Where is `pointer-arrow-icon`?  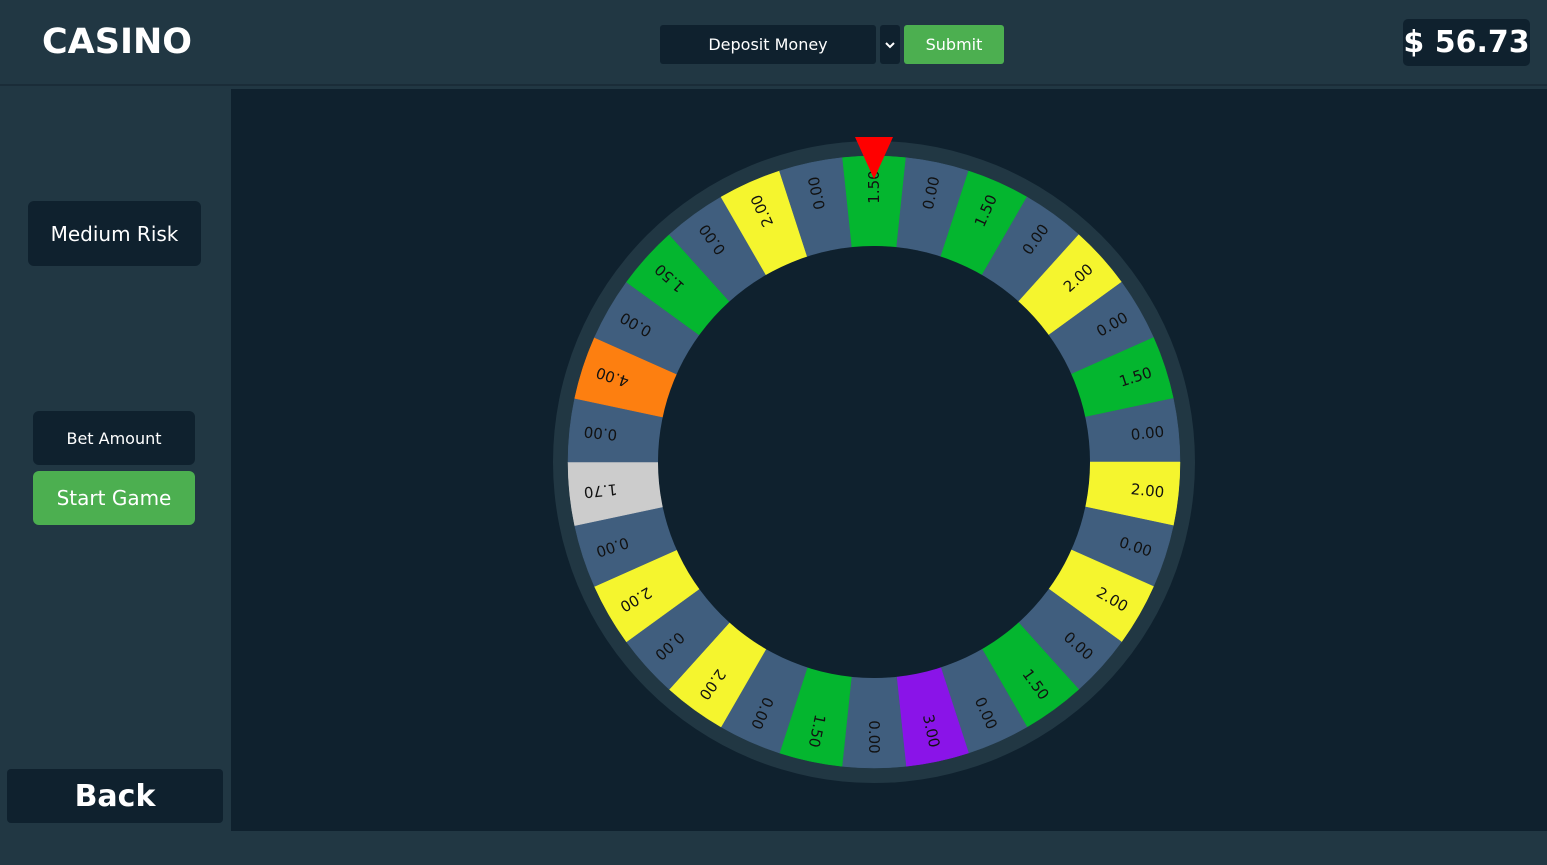 pointer-arrow-icon is located at coordinates (874, 158).